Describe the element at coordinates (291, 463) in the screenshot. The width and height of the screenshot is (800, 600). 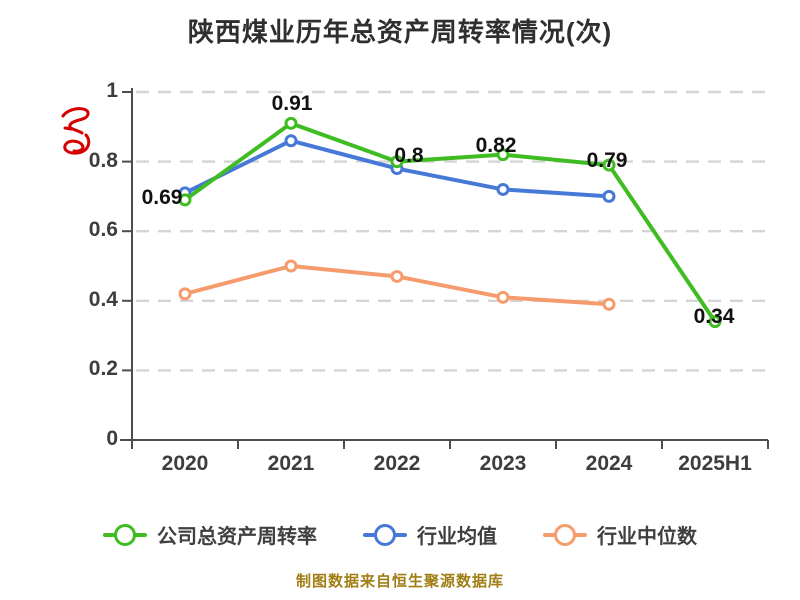
I see `x-tick-label: 2021` at that location.